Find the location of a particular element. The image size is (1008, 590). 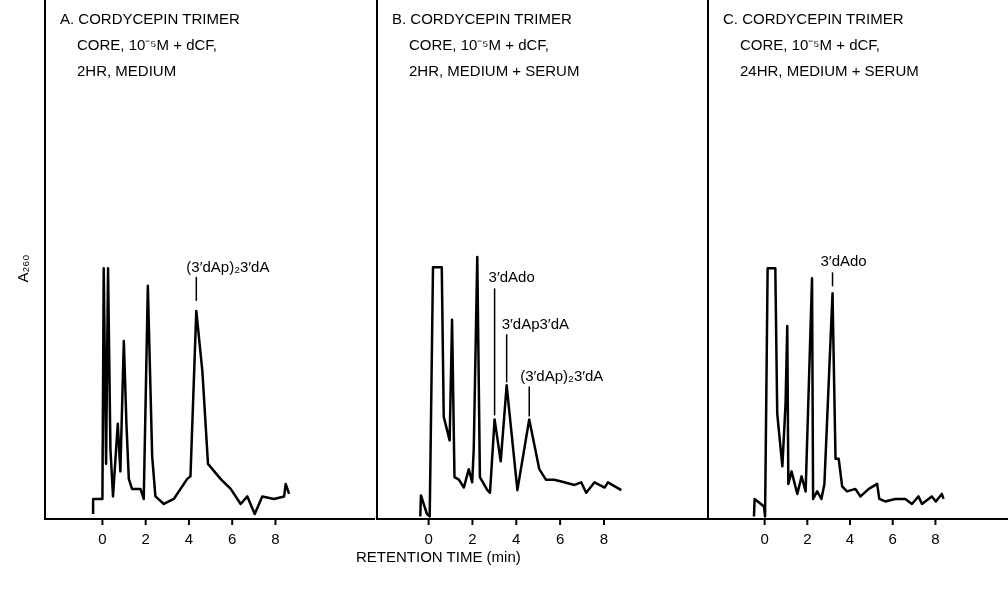

annotation: 3′dAp3′dA is located at coordinates (535, 324).